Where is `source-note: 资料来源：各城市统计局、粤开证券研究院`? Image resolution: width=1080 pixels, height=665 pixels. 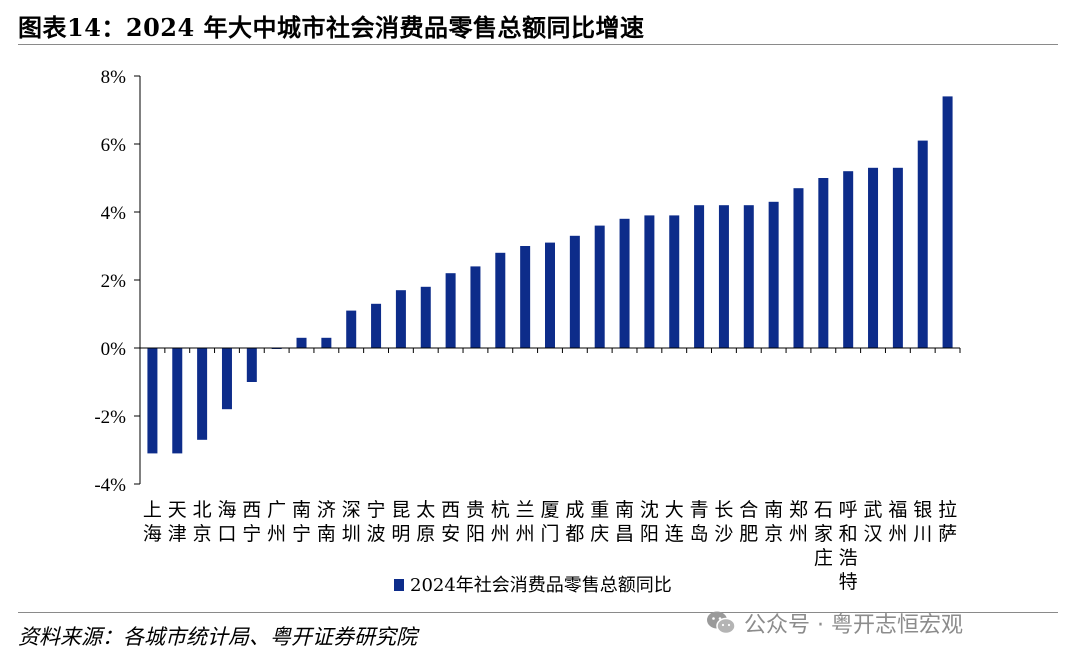
source-note: 资料来源：各城市统计局、粤开证券研究院 is located at coordinates (217, 637).